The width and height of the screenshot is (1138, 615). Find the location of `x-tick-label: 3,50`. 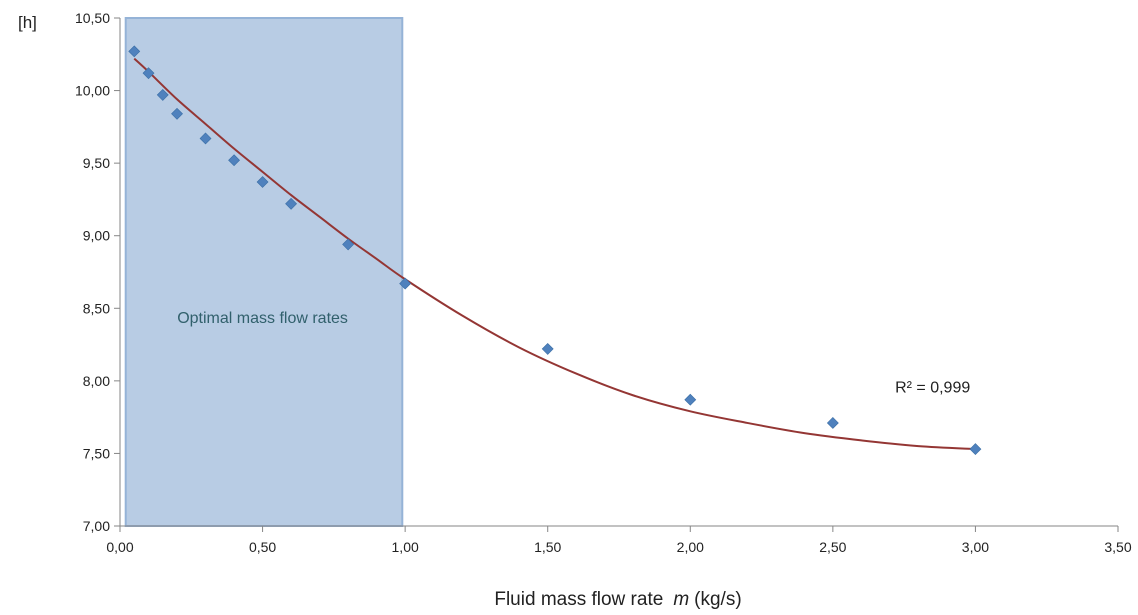

x-tick-label: 3,50 is located at coordinates (1117, 547).